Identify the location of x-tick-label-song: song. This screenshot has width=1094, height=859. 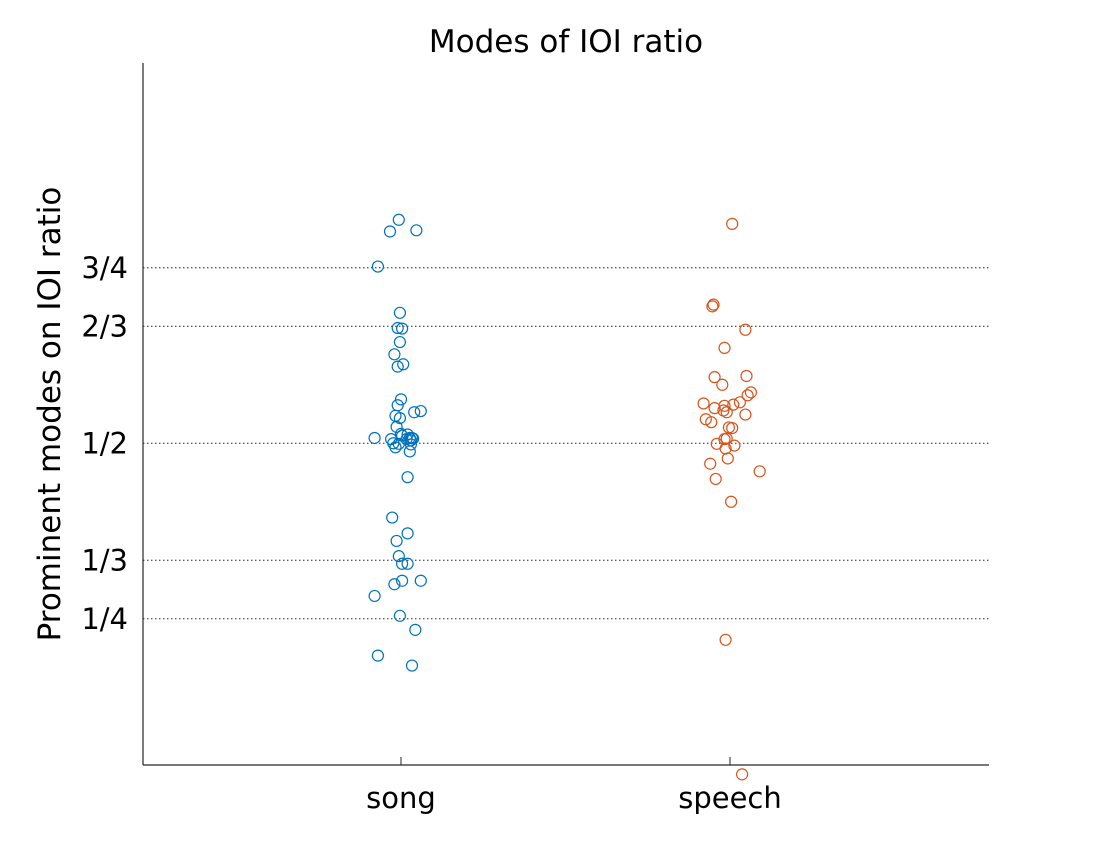
(401, 798).